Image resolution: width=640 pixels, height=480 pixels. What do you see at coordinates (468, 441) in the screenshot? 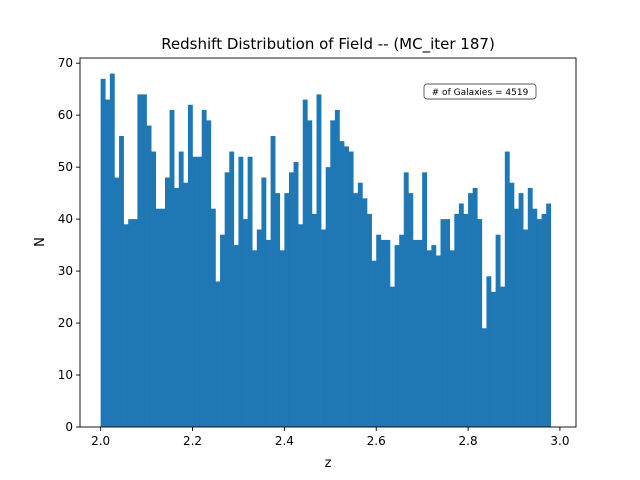
I see `x-tick-label: 2.8` at bounding box center [468, 441].